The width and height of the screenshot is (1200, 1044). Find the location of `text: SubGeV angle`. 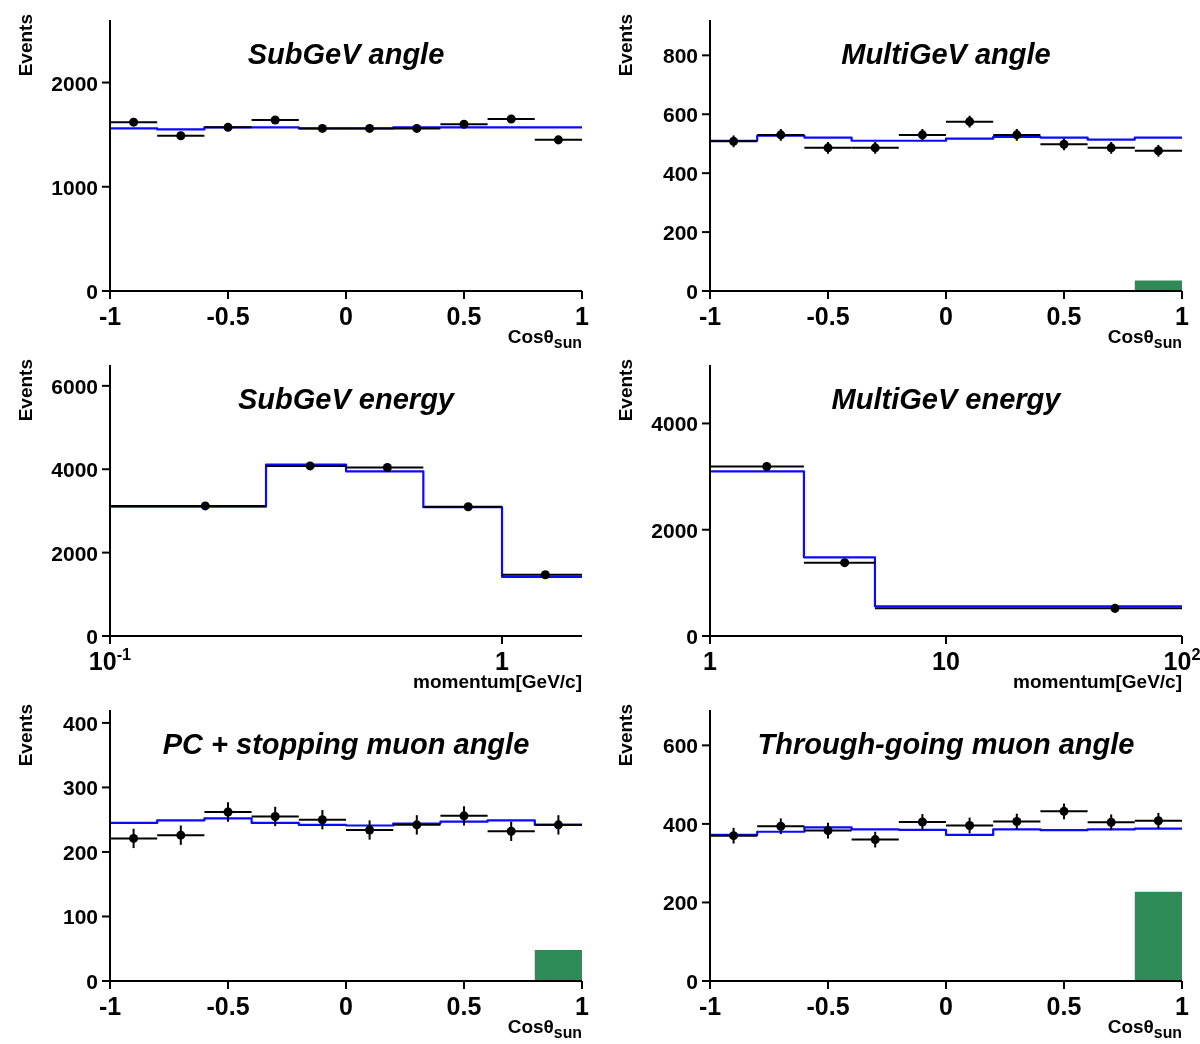

text: SubGeV angle is located at coordinates (346, 54).